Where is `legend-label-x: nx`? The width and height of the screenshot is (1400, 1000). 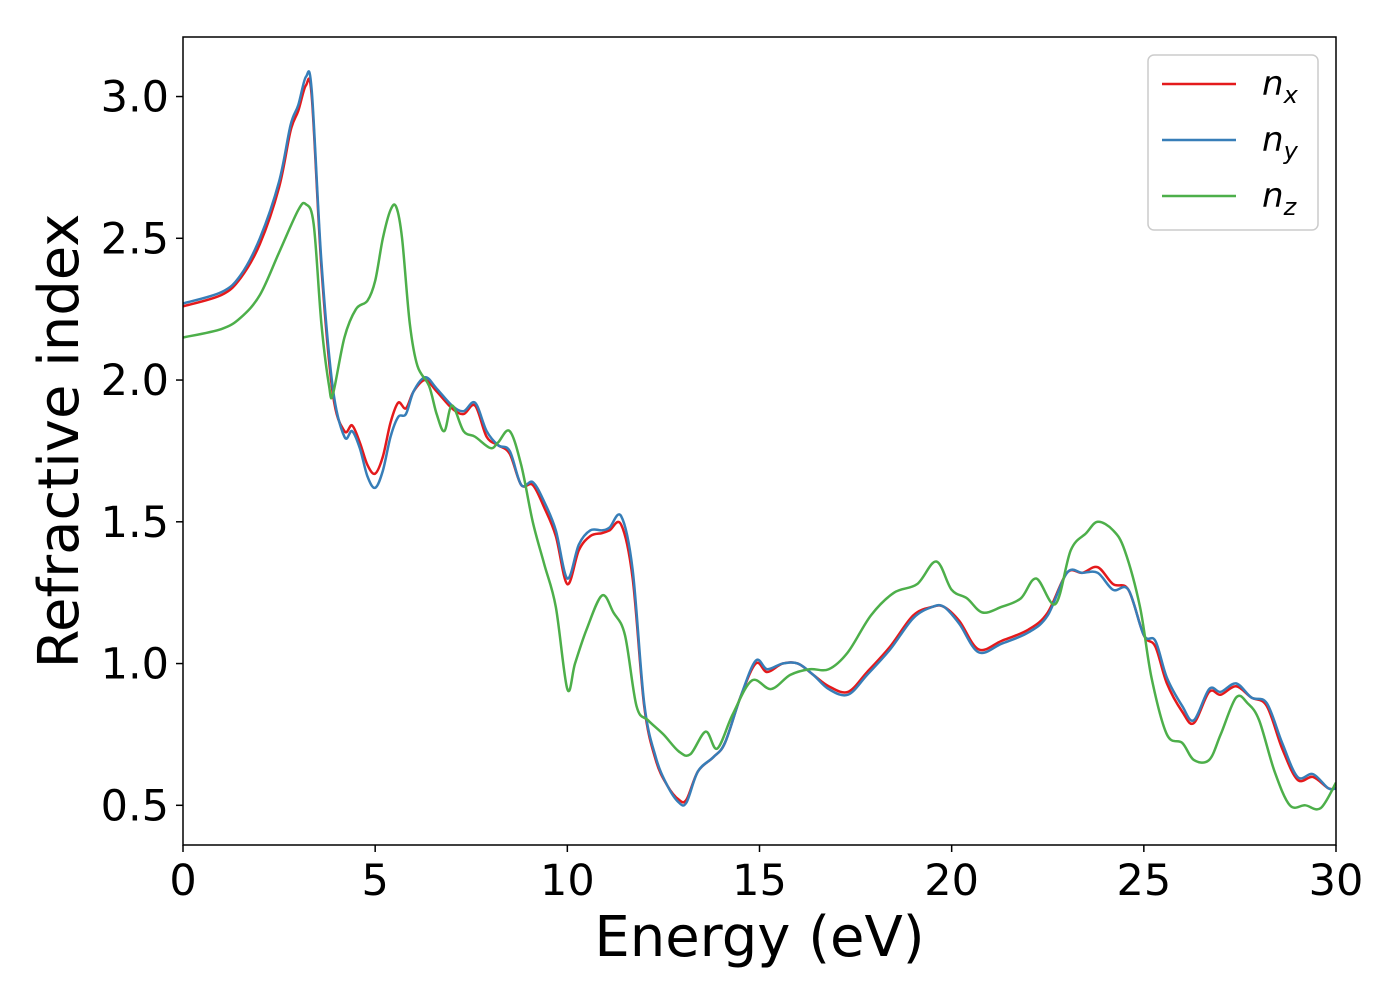
legend-label-x: nx is located at coordinates (1280, 86).